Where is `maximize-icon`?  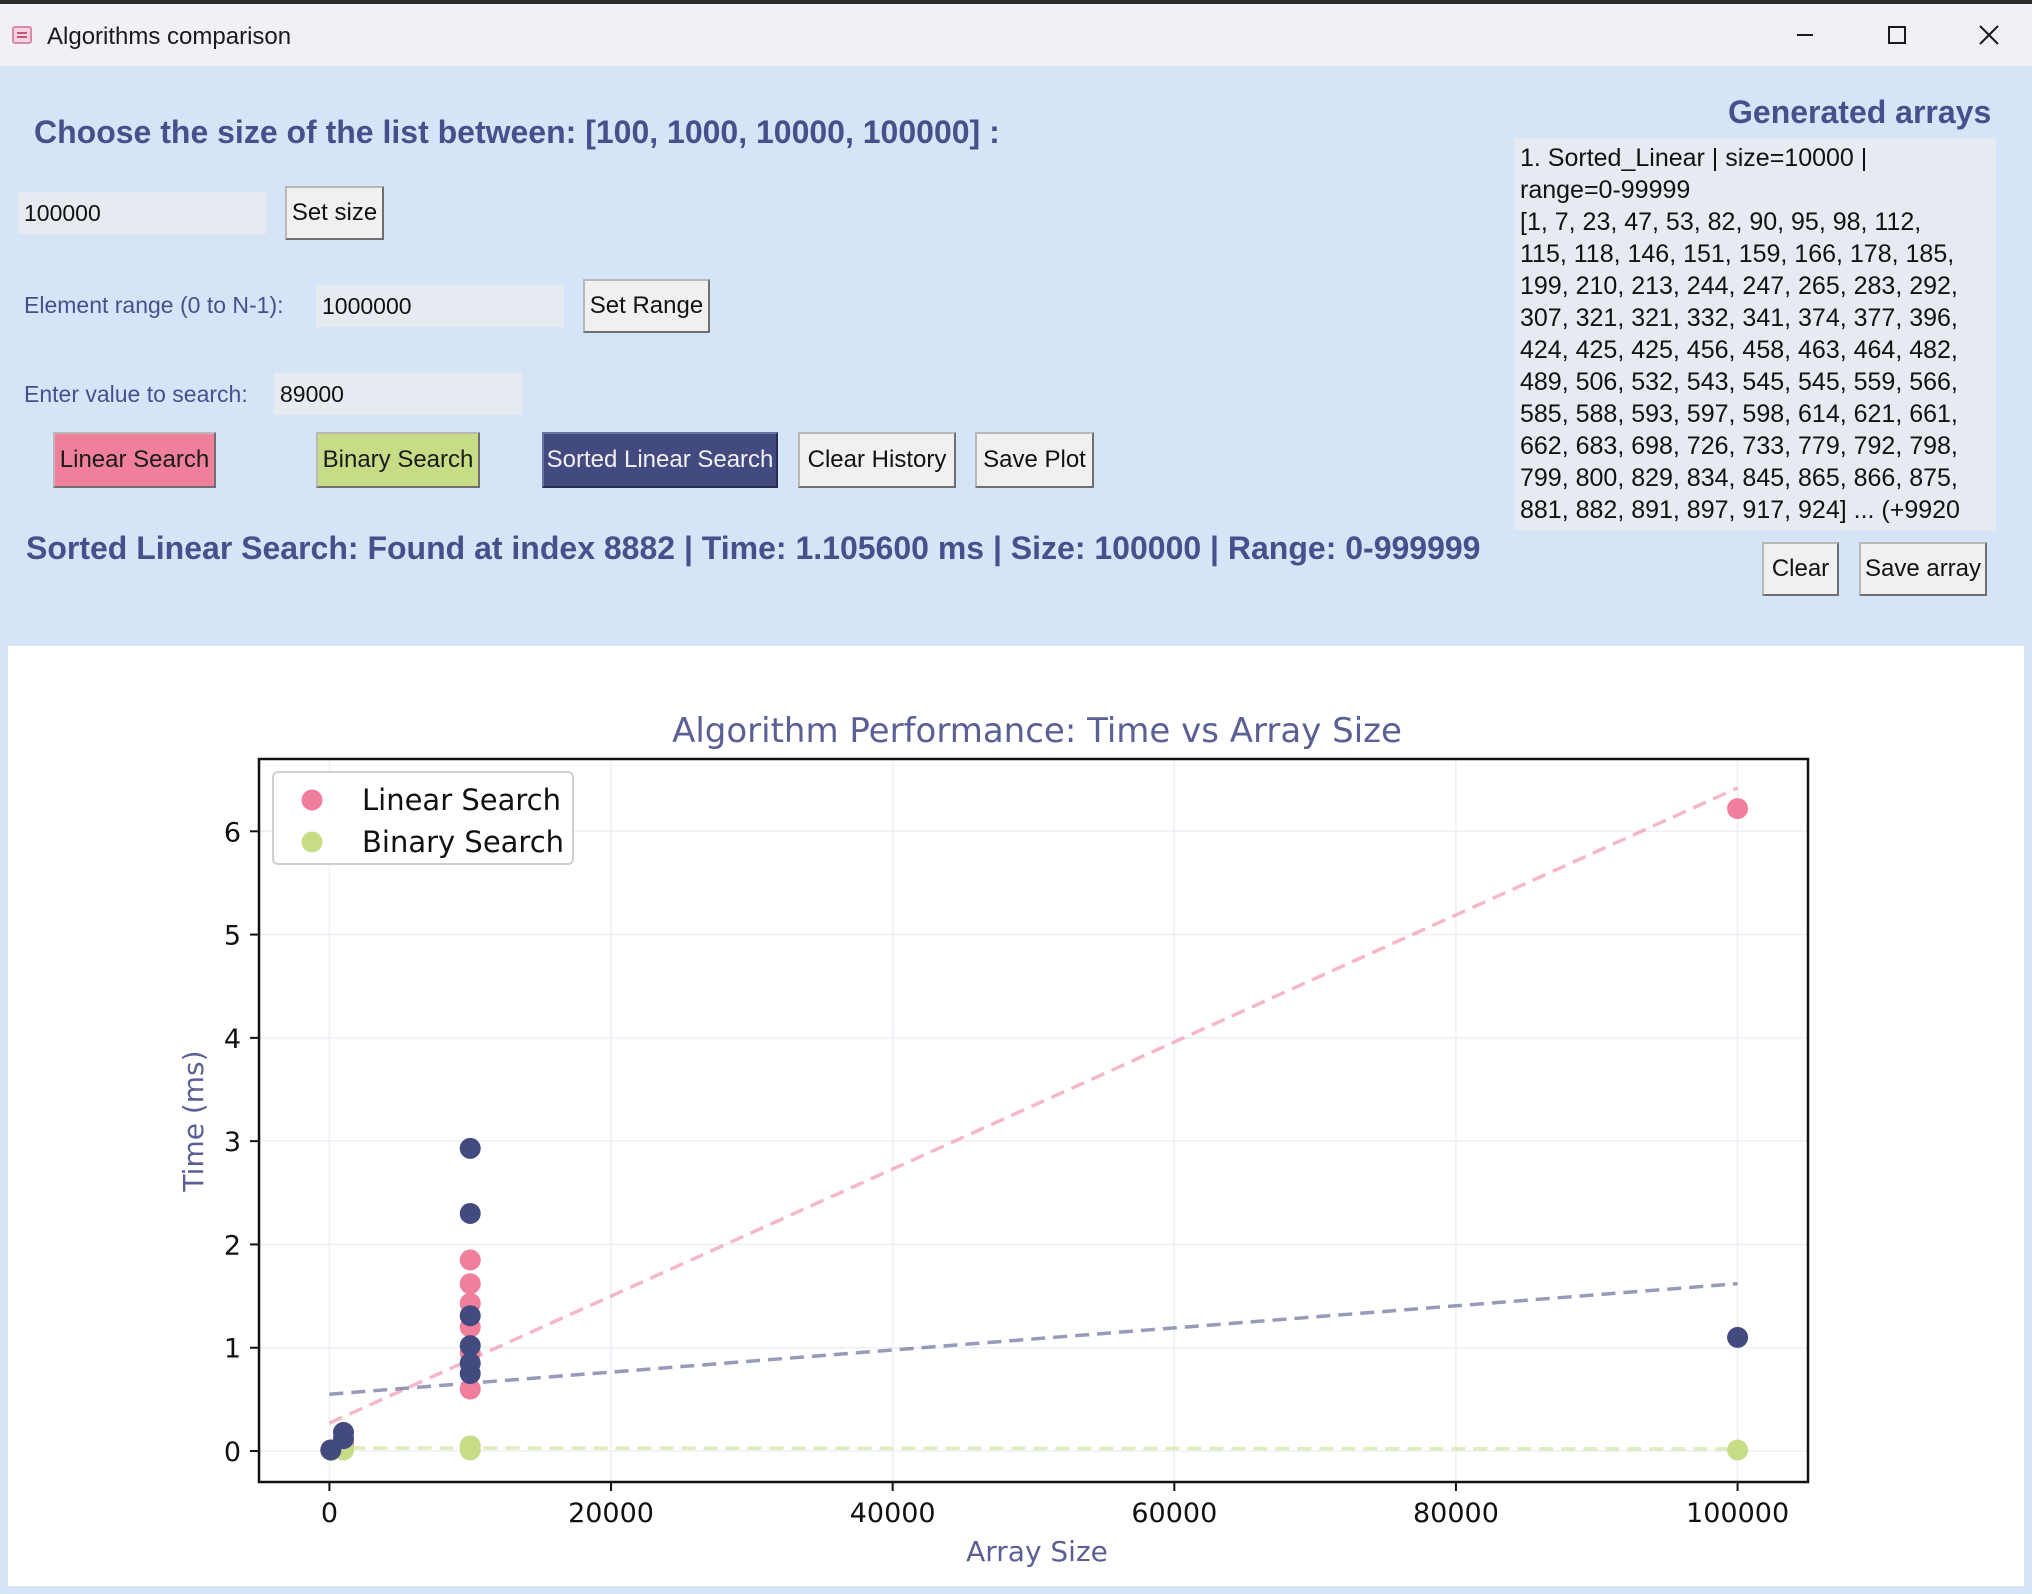 maximize-icon is located at coordinates (1897, 35).